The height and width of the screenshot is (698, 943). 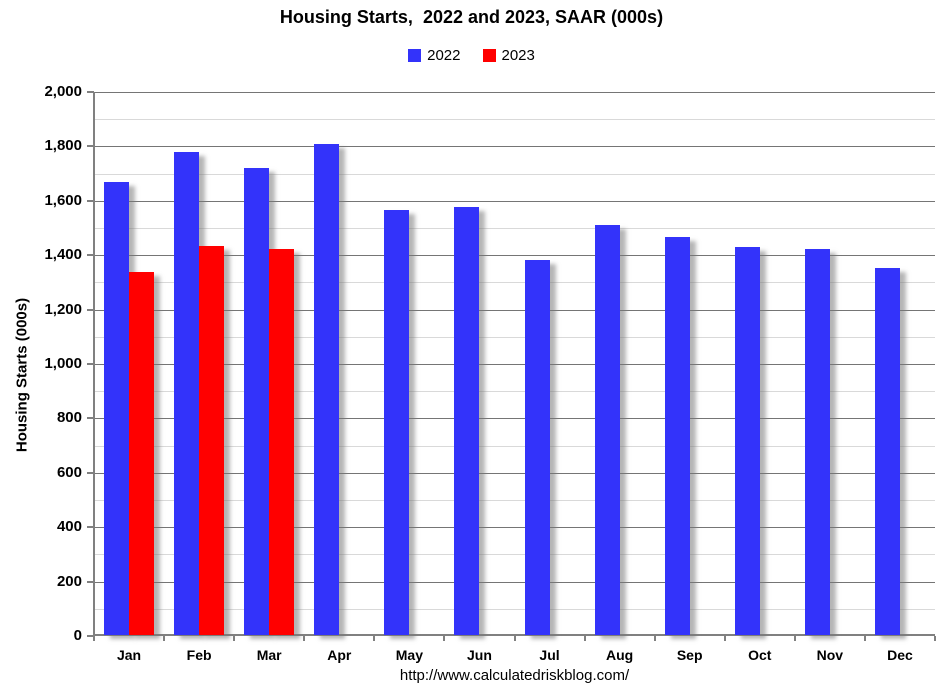 What do you see at coordinates (212, 440) in the screenshot?
I see `bar-2023-feb` at bounding box center [212, 440].